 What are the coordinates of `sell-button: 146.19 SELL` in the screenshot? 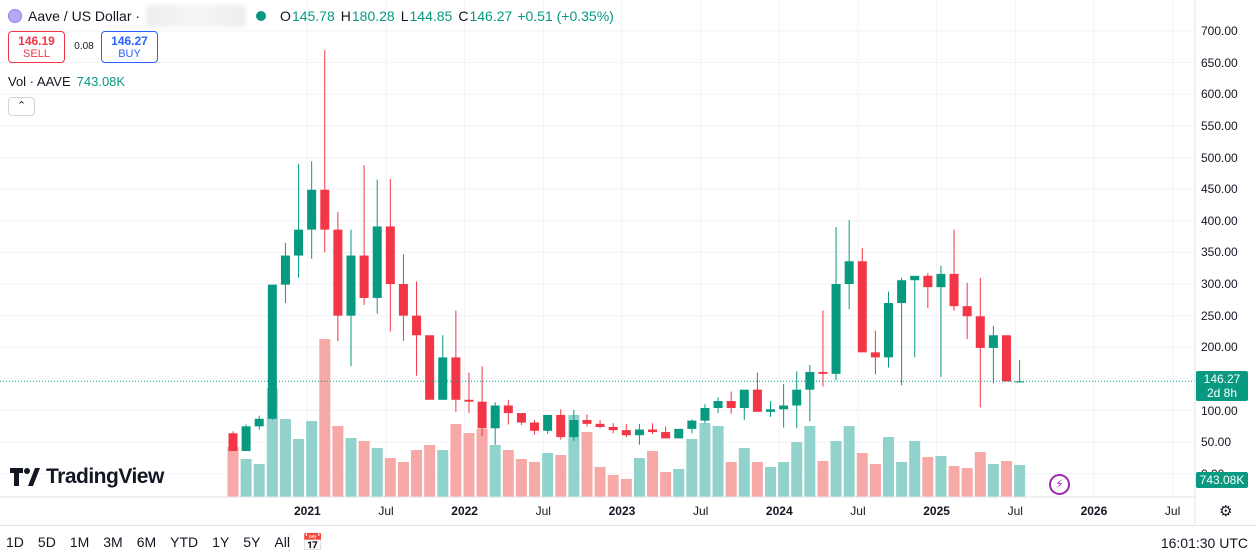 It's located at (36, 47).